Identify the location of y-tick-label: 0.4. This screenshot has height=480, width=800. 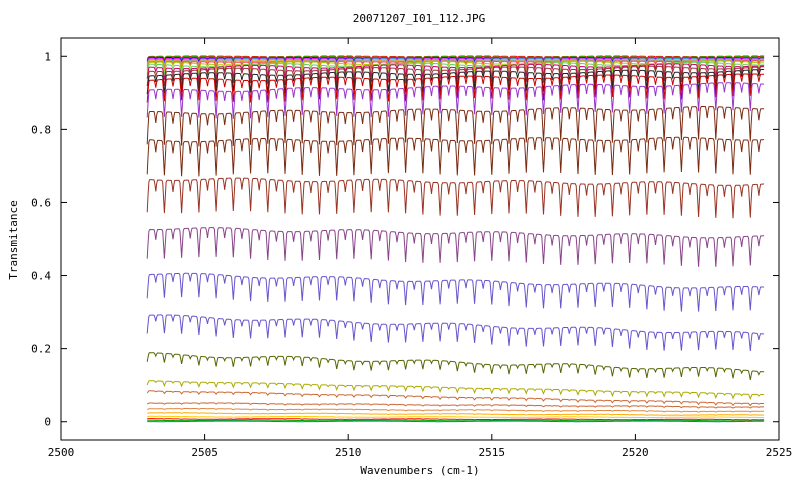
(41, 276).